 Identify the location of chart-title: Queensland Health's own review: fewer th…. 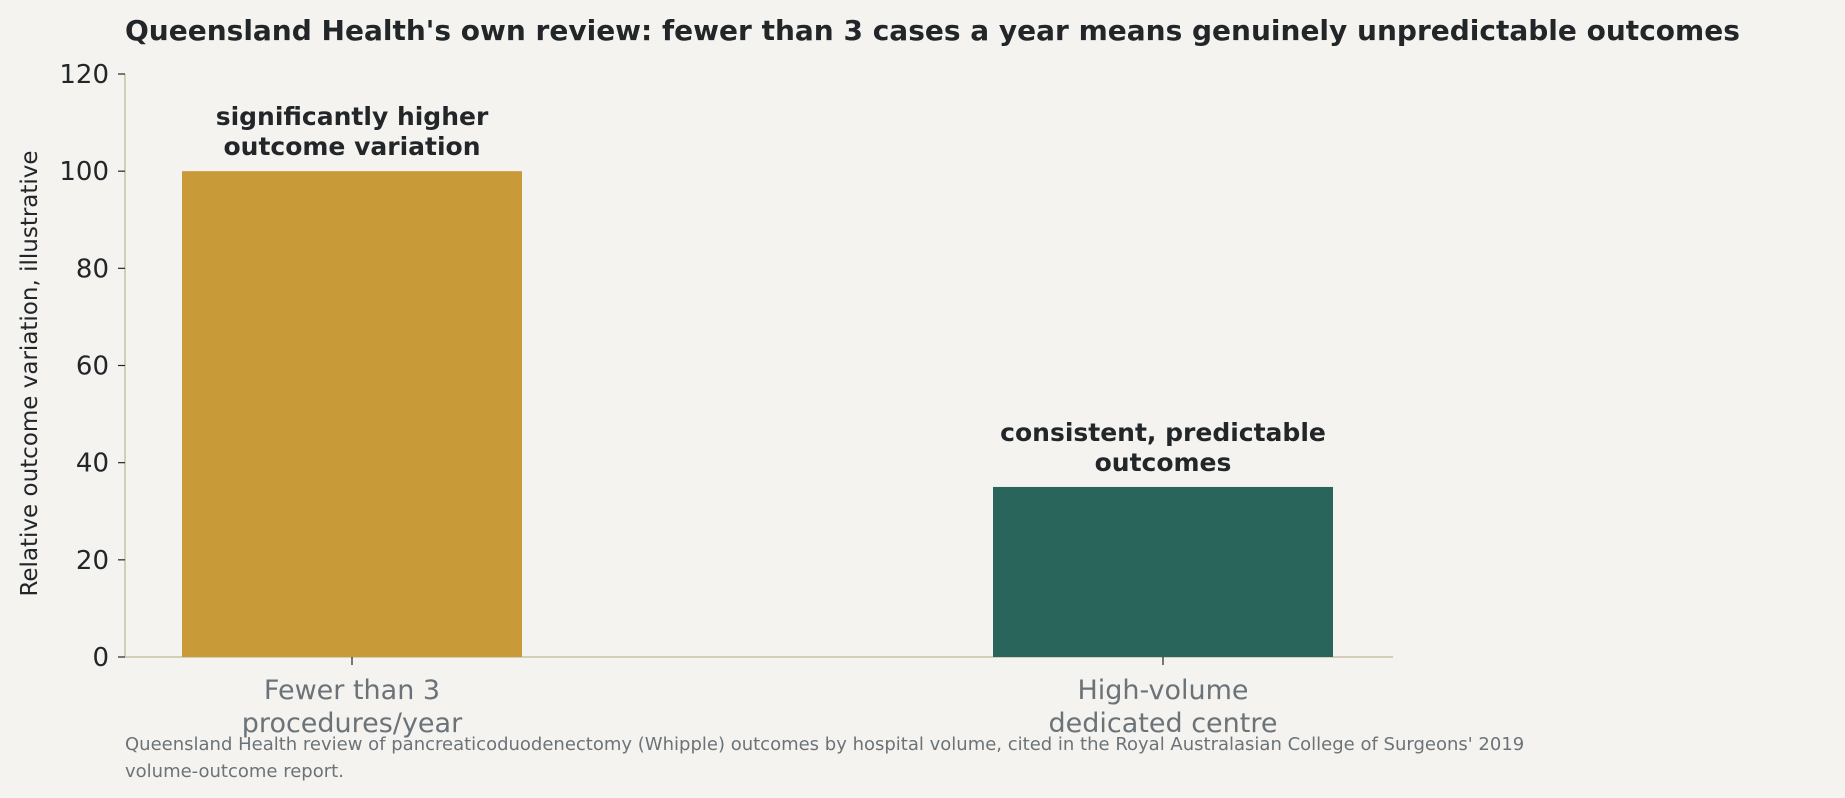
(932, 30).